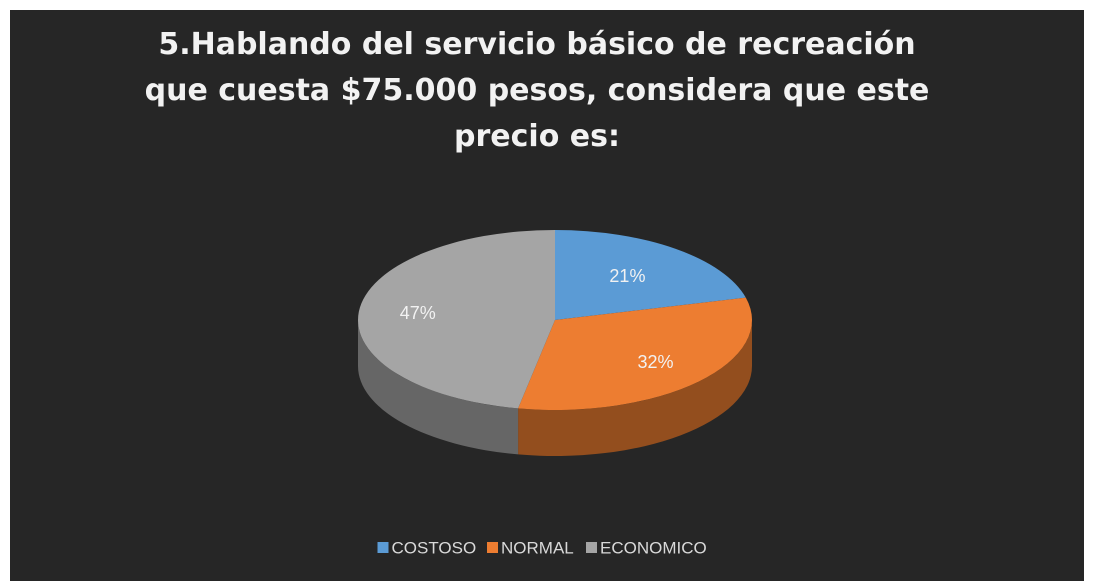 The height and width of the screenshot is (581, 1094). What do you see at coordinates (537, 547) in the screenshot?
I see `legend-label: NORMAL` at bounding box center [537, 547].